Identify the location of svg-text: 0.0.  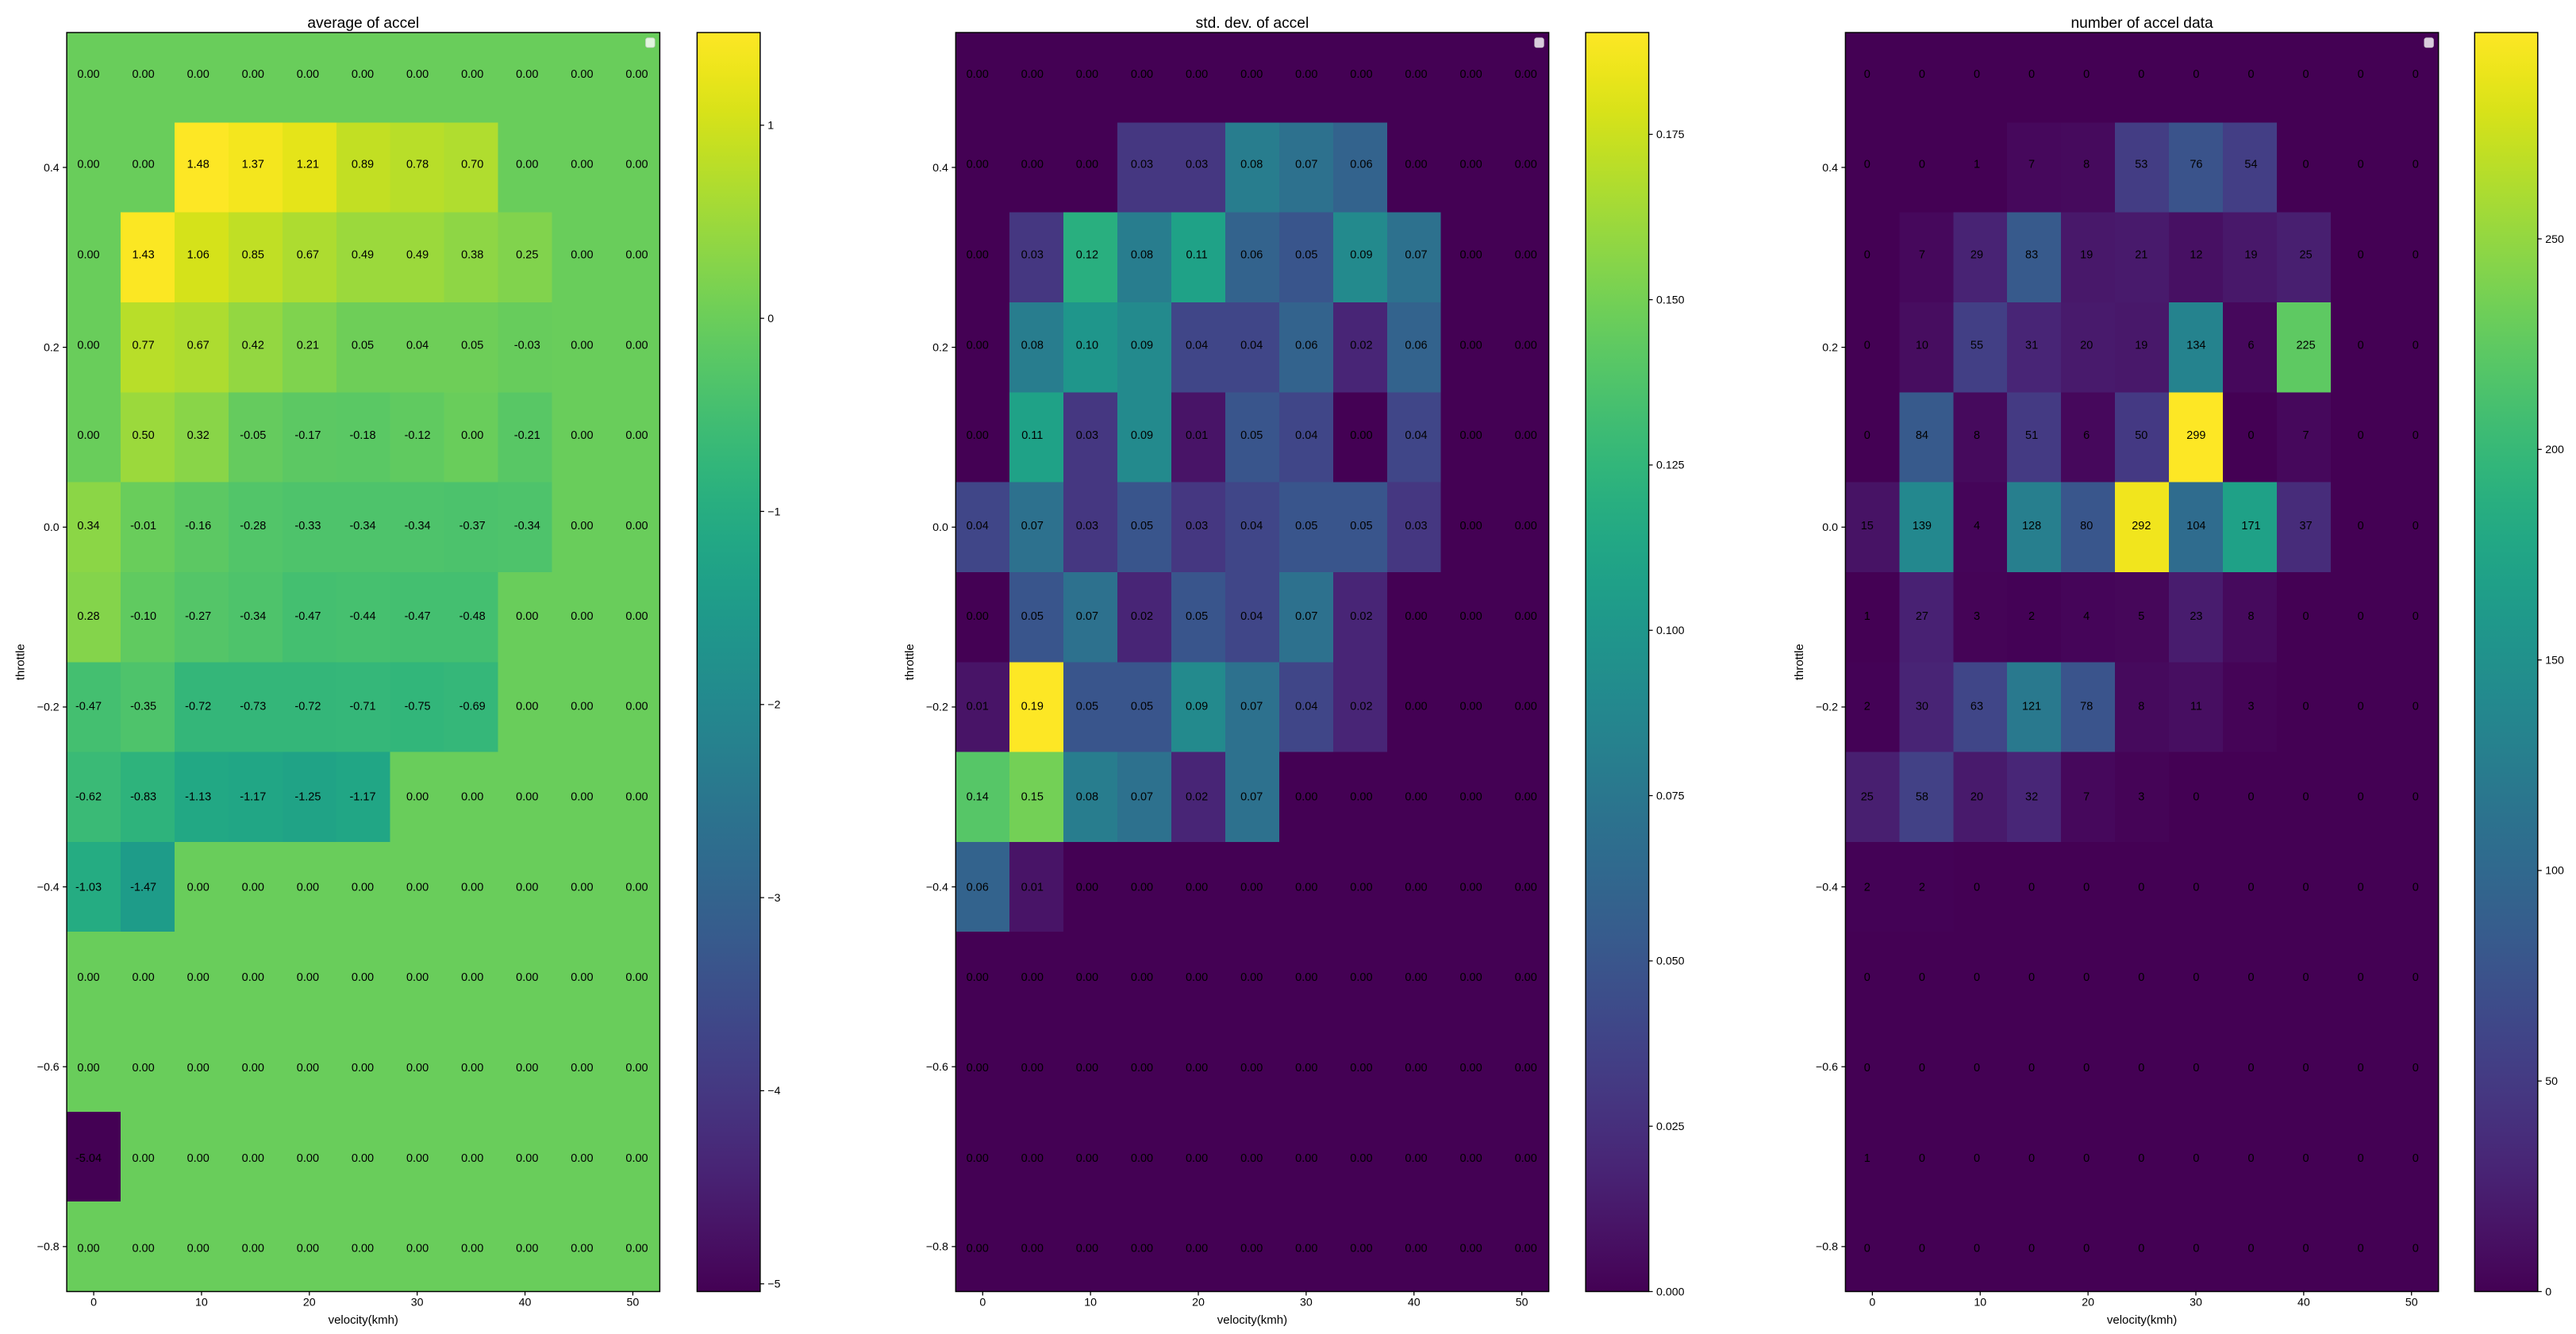
(1830, 527).